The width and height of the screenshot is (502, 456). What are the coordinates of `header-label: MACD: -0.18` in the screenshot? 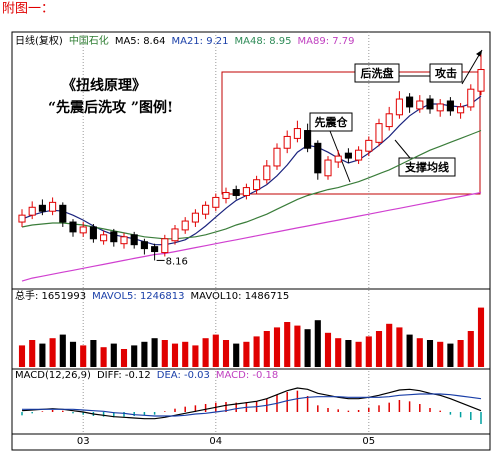 It's located at (247, 375).